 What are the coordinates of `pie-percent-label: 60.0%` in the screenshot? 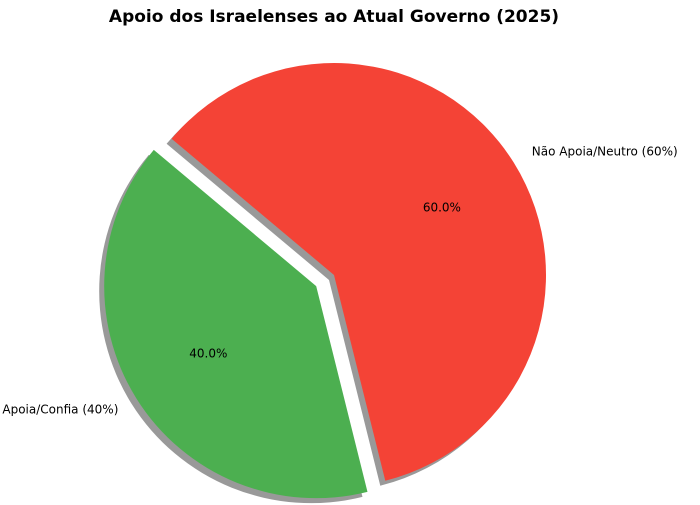 It's located at (442, 208).